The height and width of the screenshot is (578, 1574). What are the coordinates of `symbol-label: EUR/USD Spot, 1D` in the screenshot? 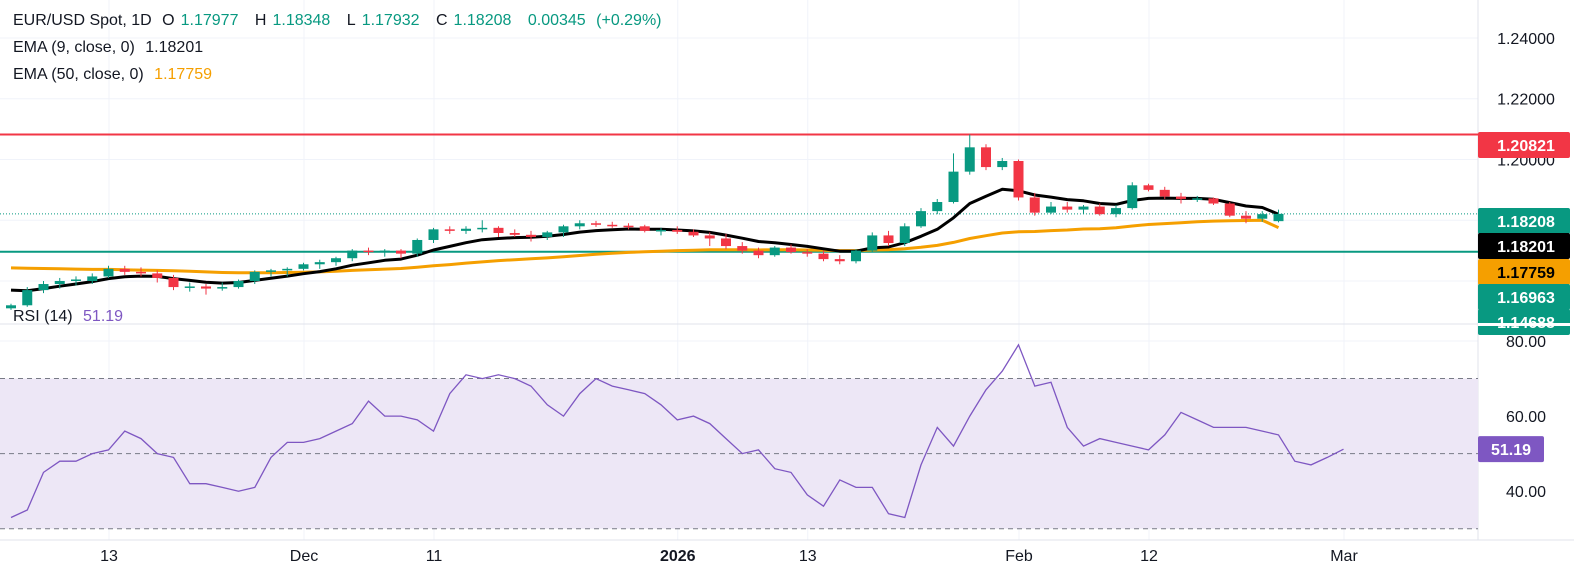 It's located at (82, 20).